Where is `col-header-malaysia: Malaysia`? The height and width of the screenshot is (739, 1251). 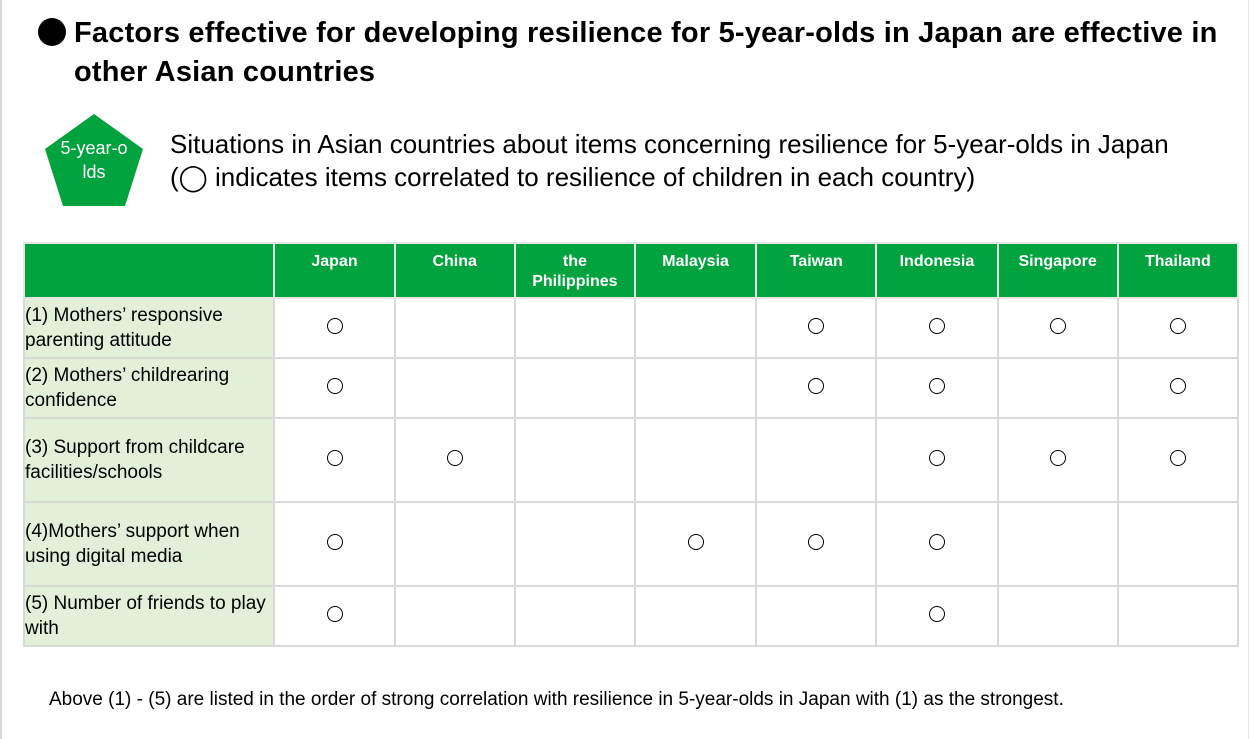
col-header-malaysia: Malaysia is located at coordinates (695, 270).